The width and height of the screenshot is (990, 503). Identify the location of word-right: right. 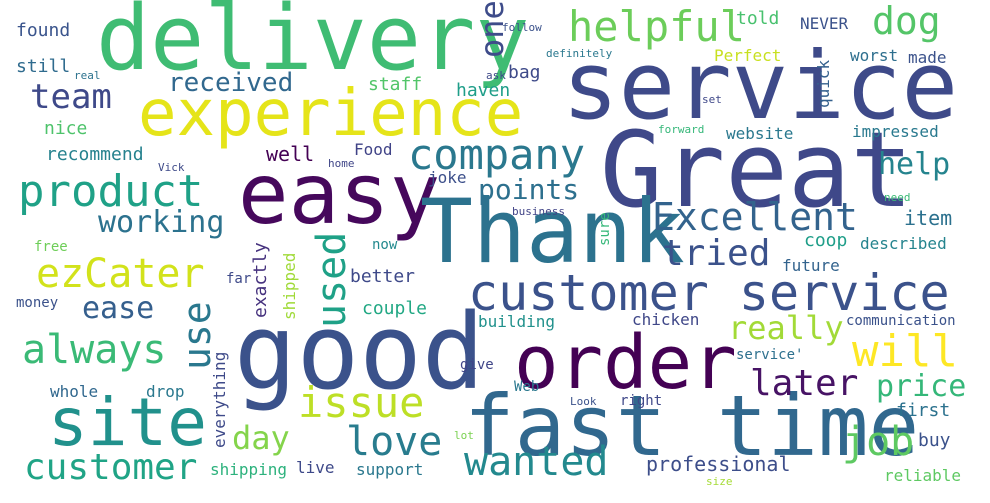
(641, 401).